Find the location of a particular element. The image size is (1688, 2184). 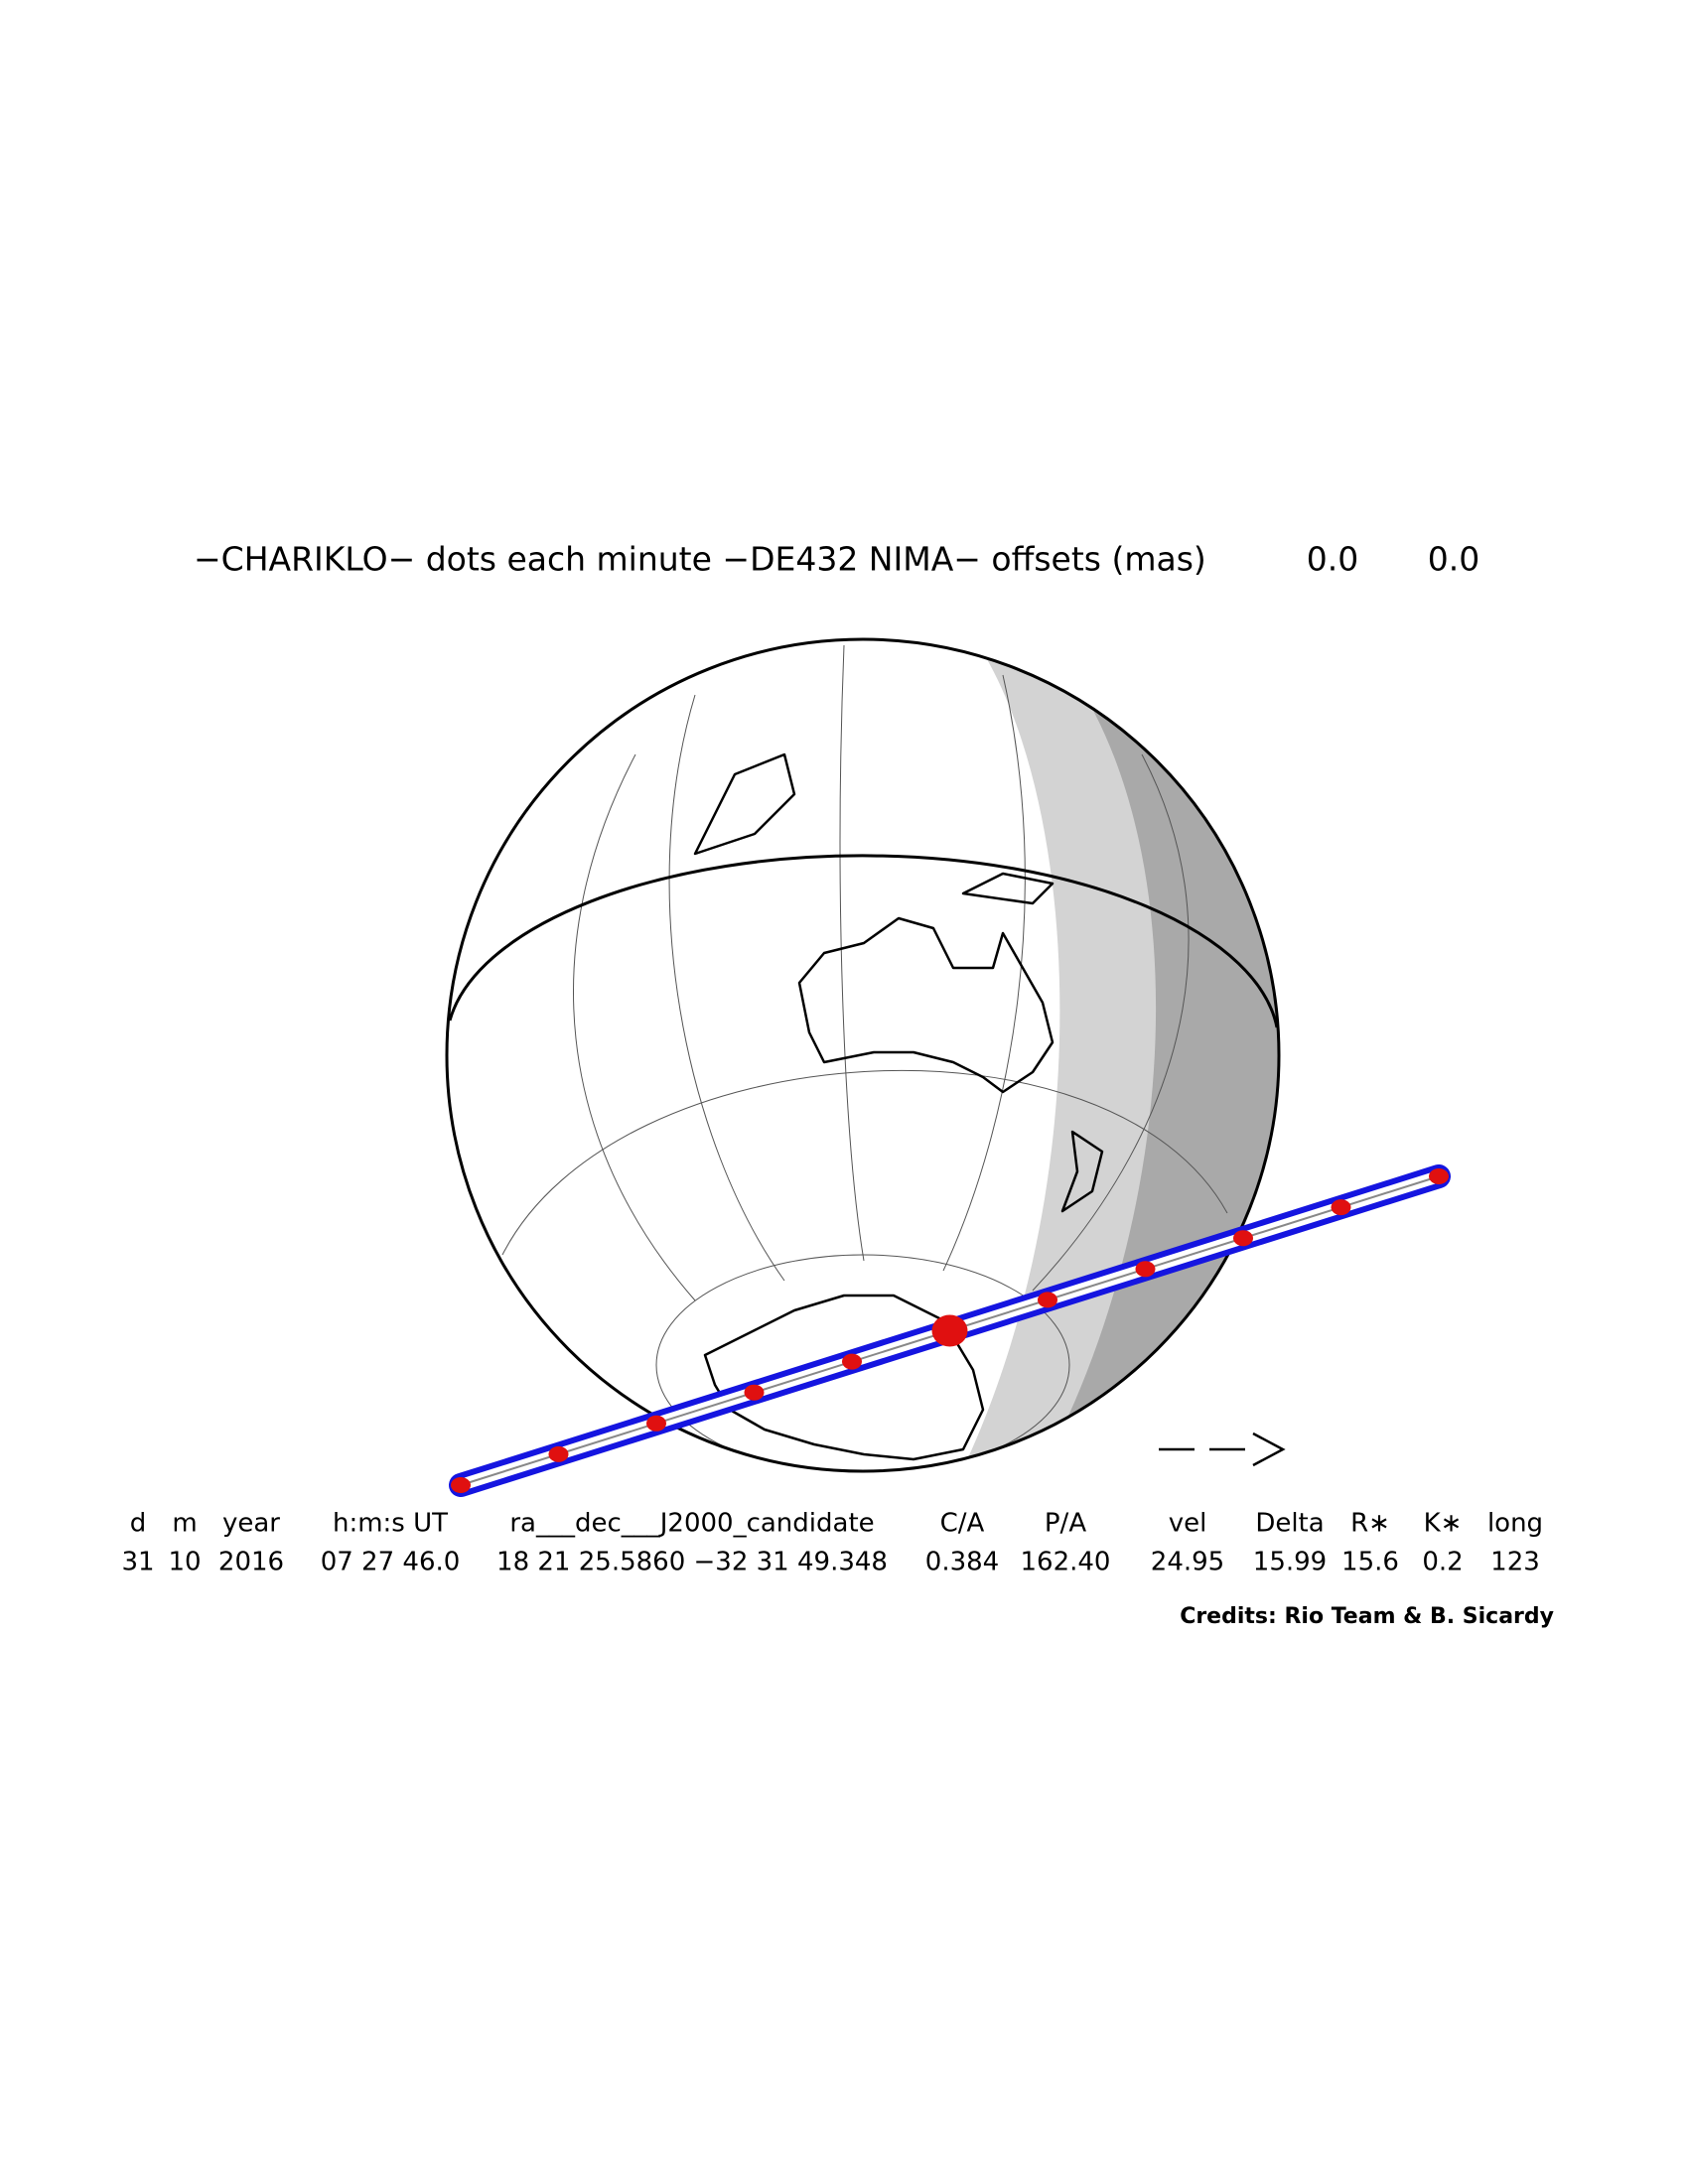

column-header: P/A is located at coordinates (1065, 1524).